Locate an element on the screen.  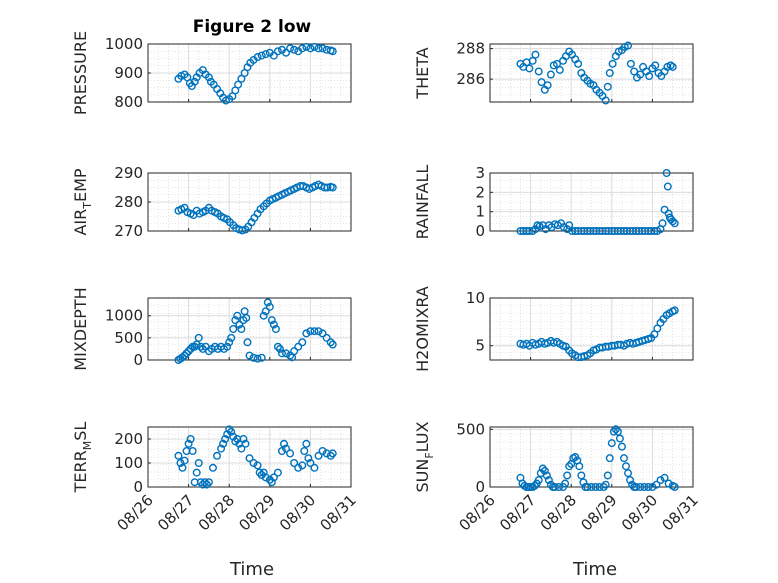
y-tick-label: 900 is located at coordinates (128, 73).